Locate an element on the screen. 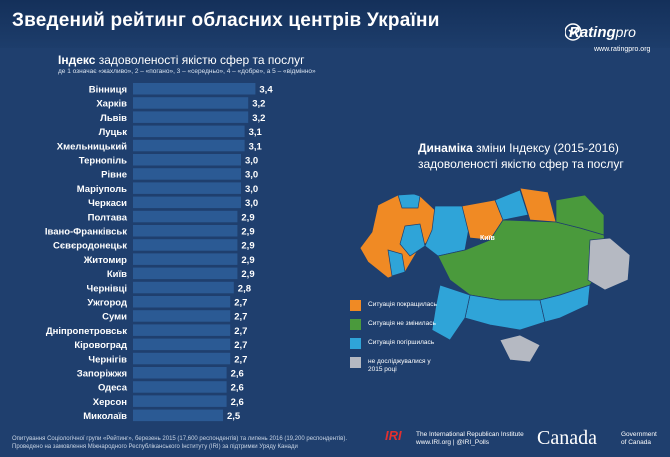 This screenshot has width=670, height=457. bar-category-label: Кіровоград is located at coordinates (100, 345).